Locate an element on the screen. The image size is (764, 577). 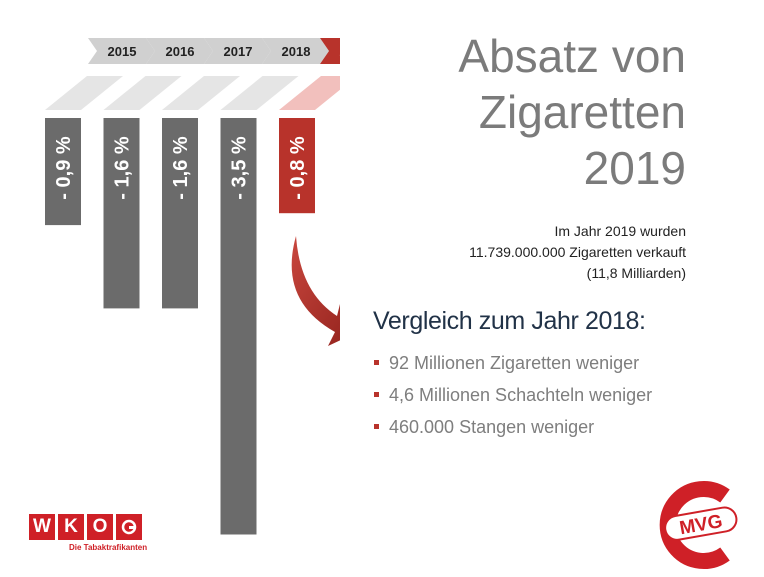
year-label: 2017 is located at coordinates (238, 51).